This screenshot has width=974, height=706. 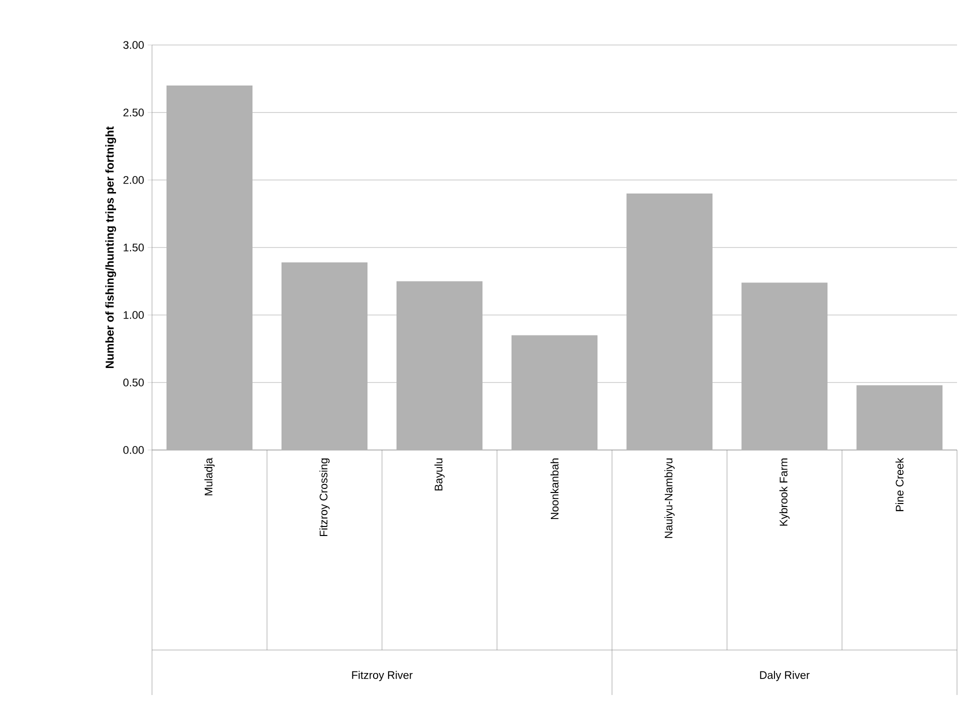 What do you see at coordinates (133, 112) in the screenshot?
I see `y-tick-label: 2.50` at bounding box center [133, 112].